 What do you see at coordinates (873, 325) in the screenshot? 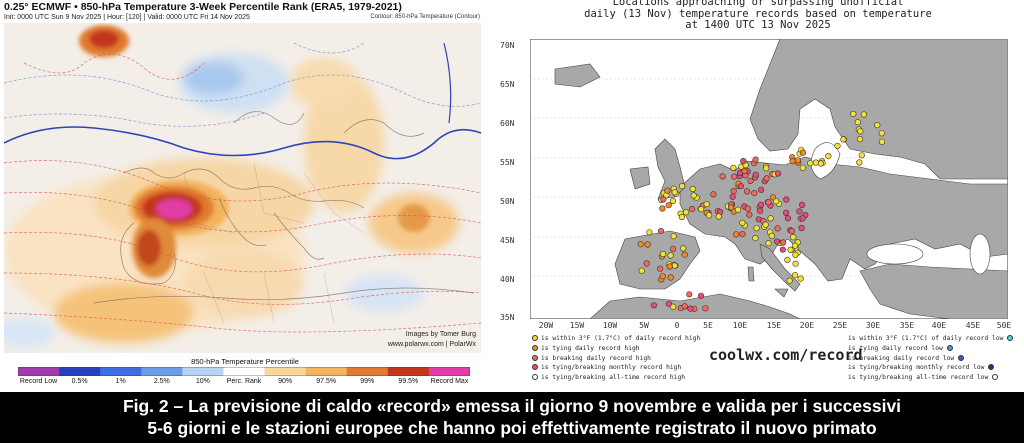
I see `lon-label-30e: 30E` at bounding box center [873, 325].